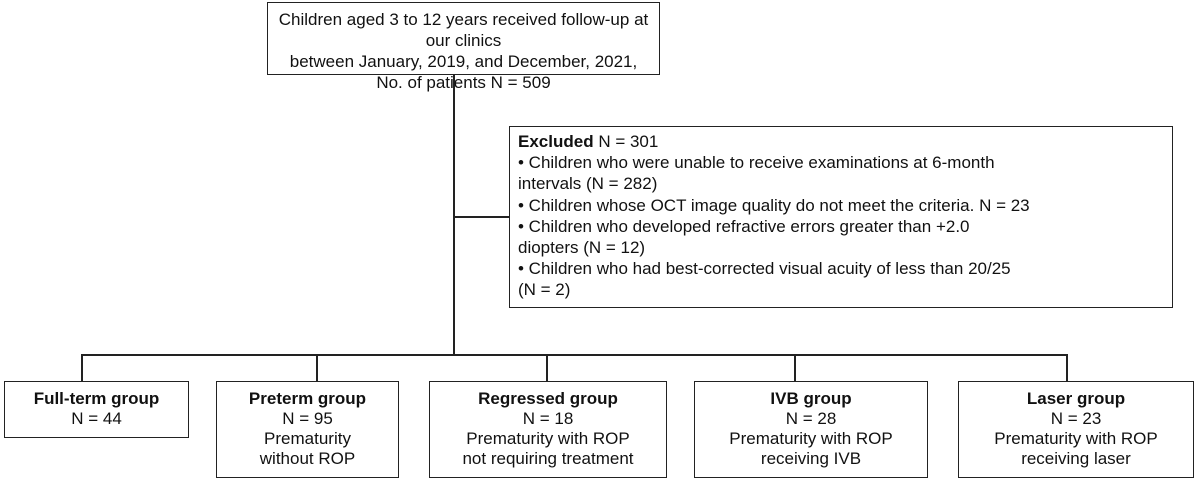 Image resolution: width=1200 pixels, height=483 pixels. Describe the element at coordinates (811, 458) in the screenshot. I see `group-desc-line-2: receiving IVB` at that location.